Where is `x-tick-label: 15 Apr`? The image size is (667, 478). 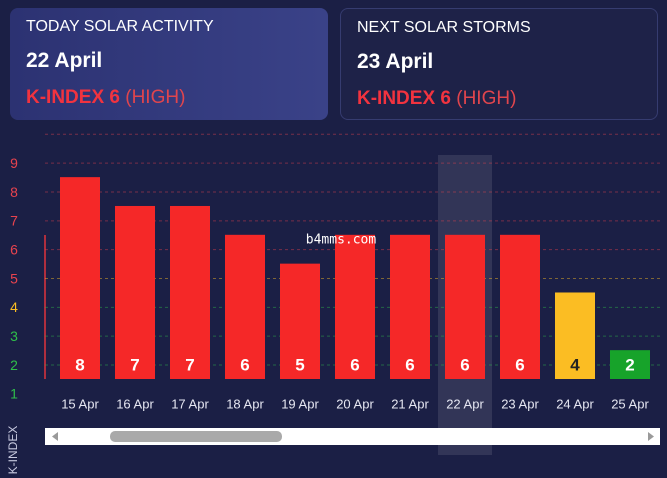 x-tick-label: 15 Apr is located at coordinates (80, 403).